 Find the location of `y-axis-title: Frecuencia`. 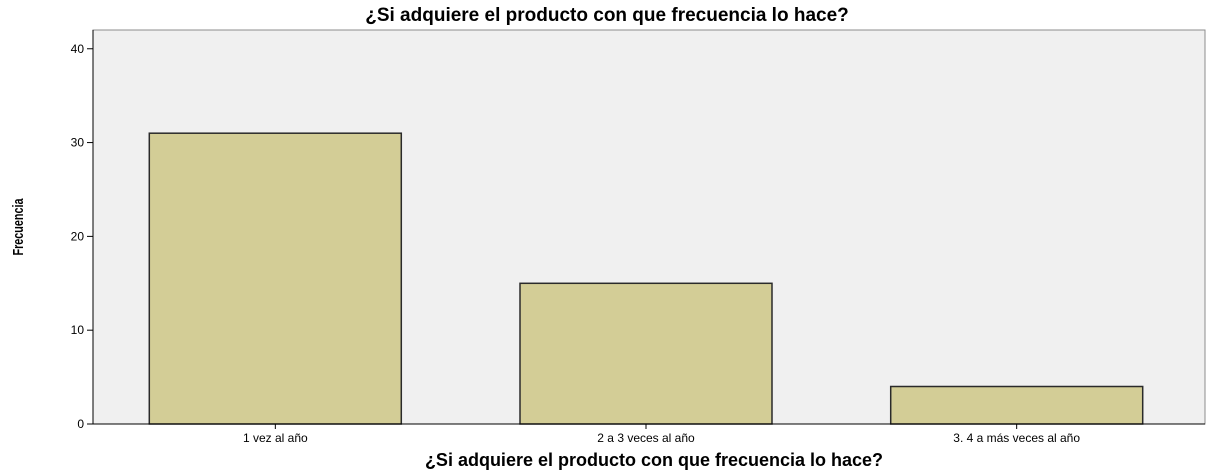

y-axis-title: Frecuencia is located at coordinates (17, 227).